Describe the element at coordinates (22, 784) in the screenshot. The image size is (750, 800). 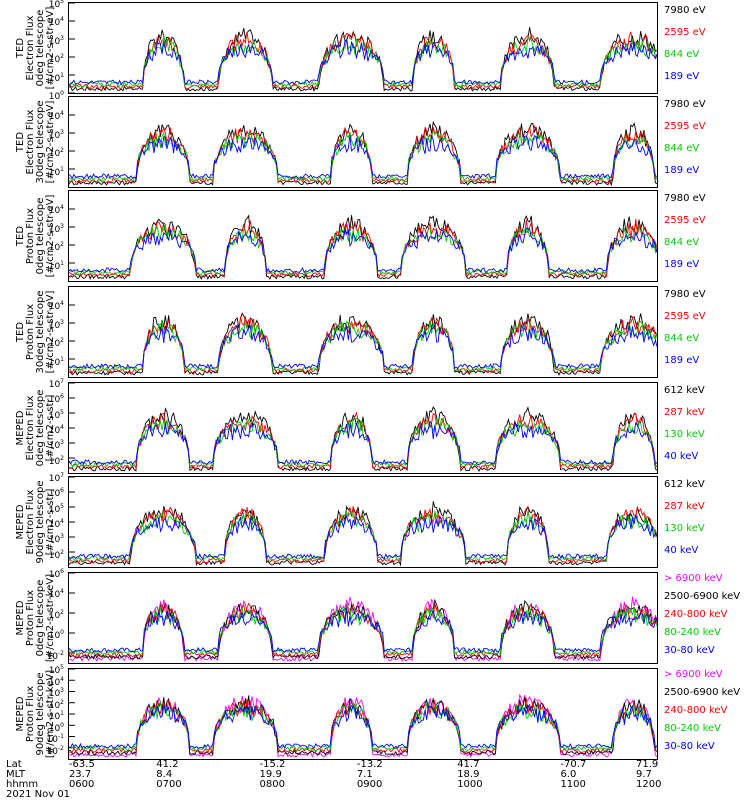
I see `hhmm-row-label: hhmm` at that location.